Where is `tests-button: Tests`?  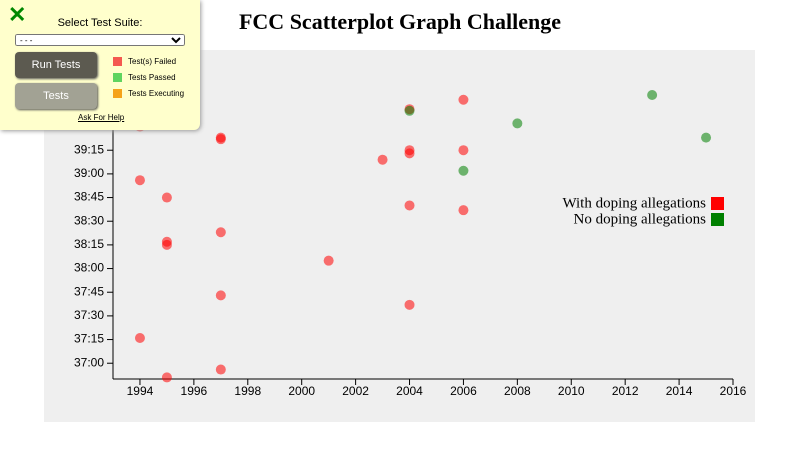 tests-button: Tests is located at coordinates (56, 96).